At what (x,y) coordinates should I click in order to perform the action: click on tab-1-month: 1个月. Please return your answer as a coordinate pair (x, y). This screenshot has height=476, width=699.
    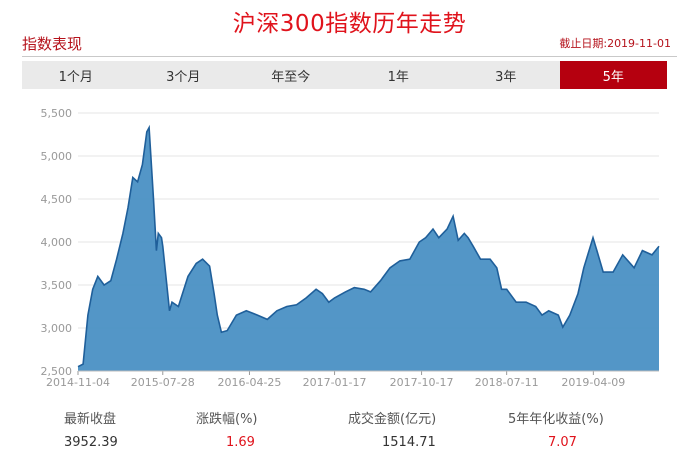
    Looking at the image, I should click on (76, 75).